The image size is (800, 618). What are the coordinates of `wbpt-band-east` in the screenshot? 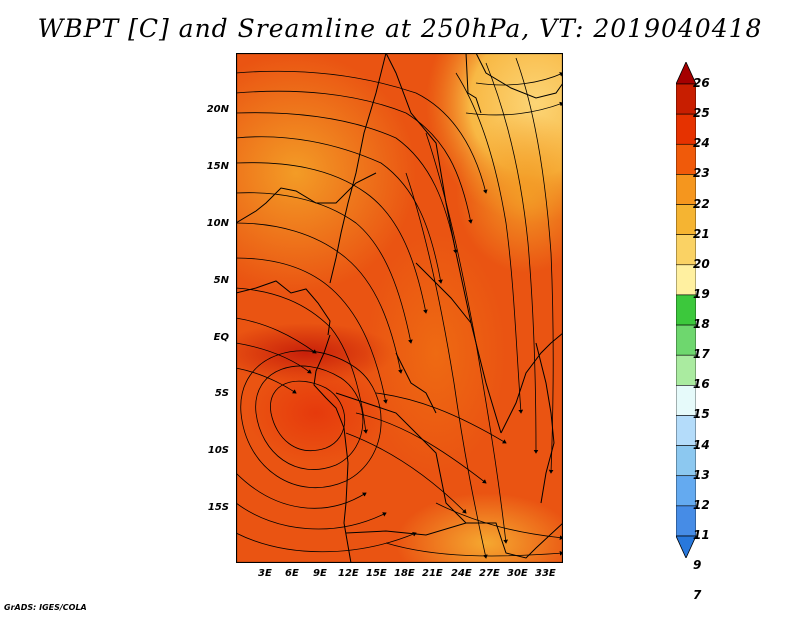 It's located at (509, 193).